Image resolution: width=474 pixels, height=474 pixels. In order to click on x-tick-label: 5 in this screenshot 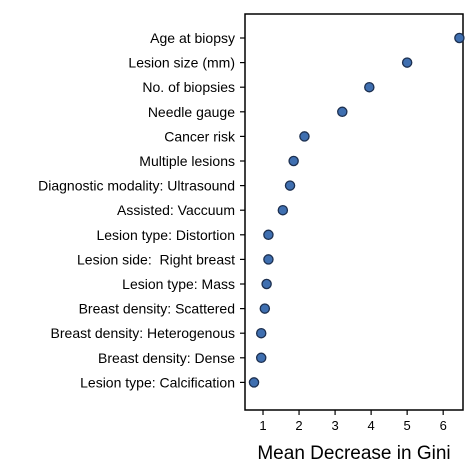, I will do `click(407, 425)`.